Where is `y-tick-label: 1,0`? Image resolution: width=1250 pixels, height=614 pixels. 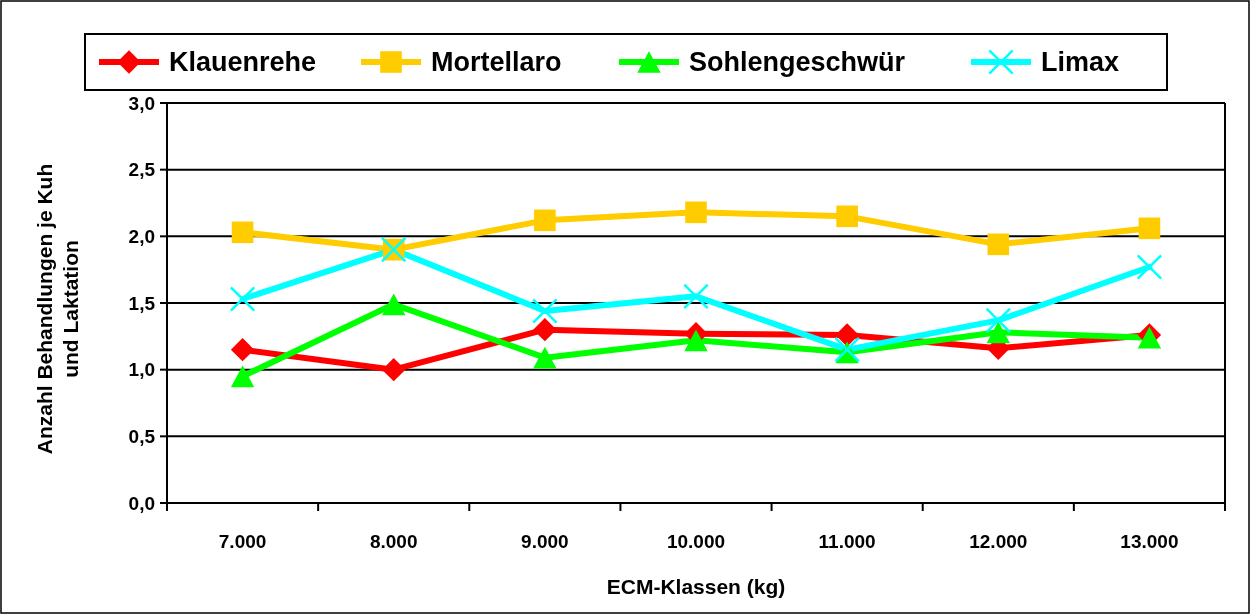 y-tick-label: 1,0 is located at coordinates (141, 370).